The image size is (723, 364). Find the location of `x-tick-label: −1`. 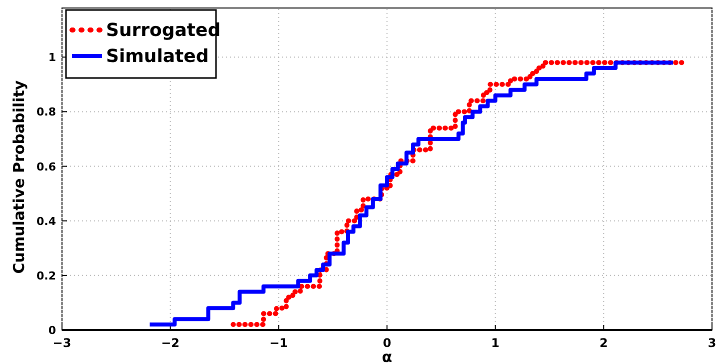

x-tick-label: −1 is located at coordinates (278, 343).